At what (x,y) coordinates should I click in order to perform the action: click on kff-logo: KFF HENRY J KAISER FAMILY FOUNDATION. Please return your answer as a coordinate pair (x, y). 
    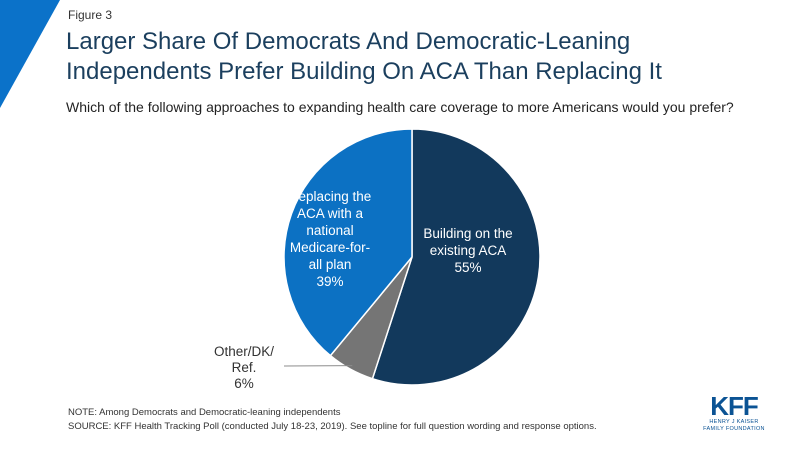
    Looking at the image, I should click on (734, 413).